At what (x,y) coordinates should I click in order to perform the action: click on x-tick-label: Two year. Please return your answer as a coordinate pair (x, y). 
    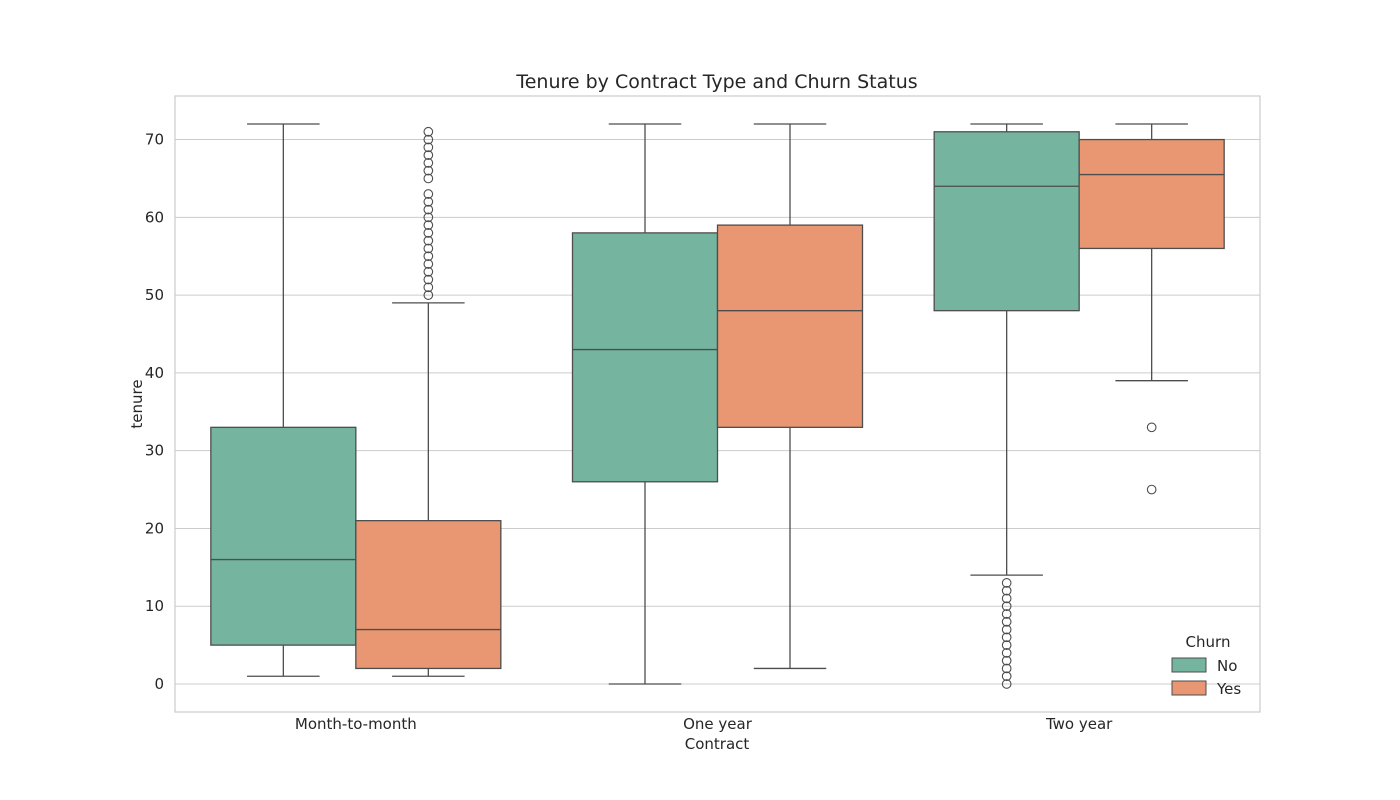
    Looking at the image, I should click on (1079, 724).